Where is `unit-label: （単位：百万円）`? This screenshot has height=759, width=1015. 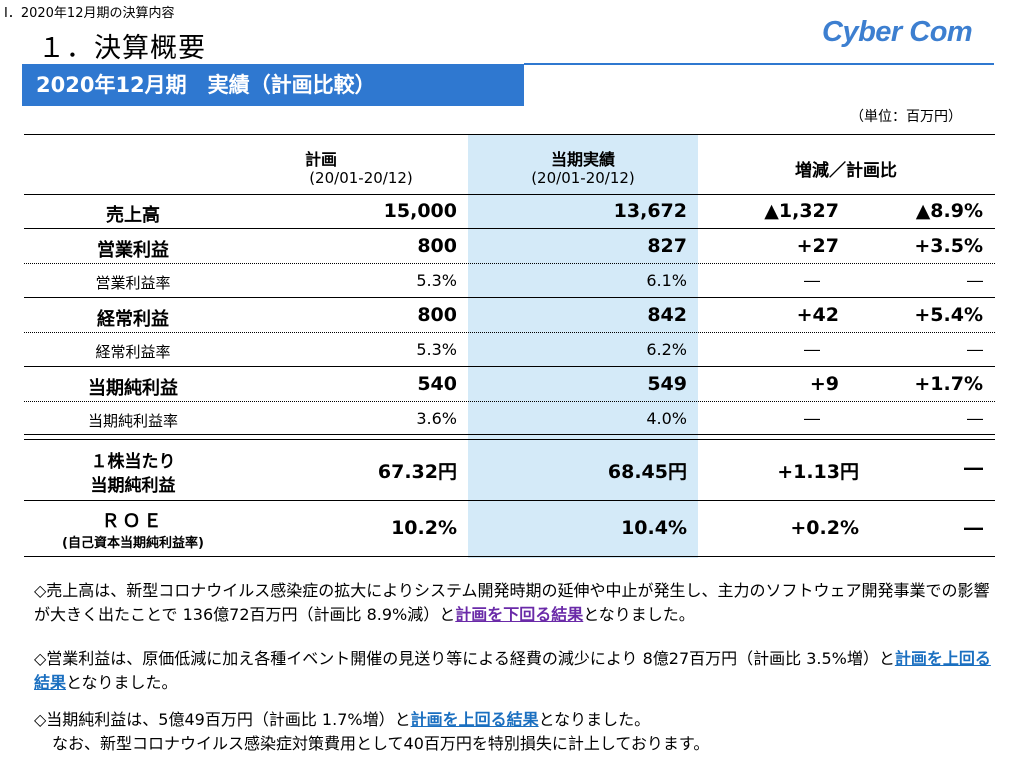
unit-label: （単位：百万円） is located at coordinates (906, 117).